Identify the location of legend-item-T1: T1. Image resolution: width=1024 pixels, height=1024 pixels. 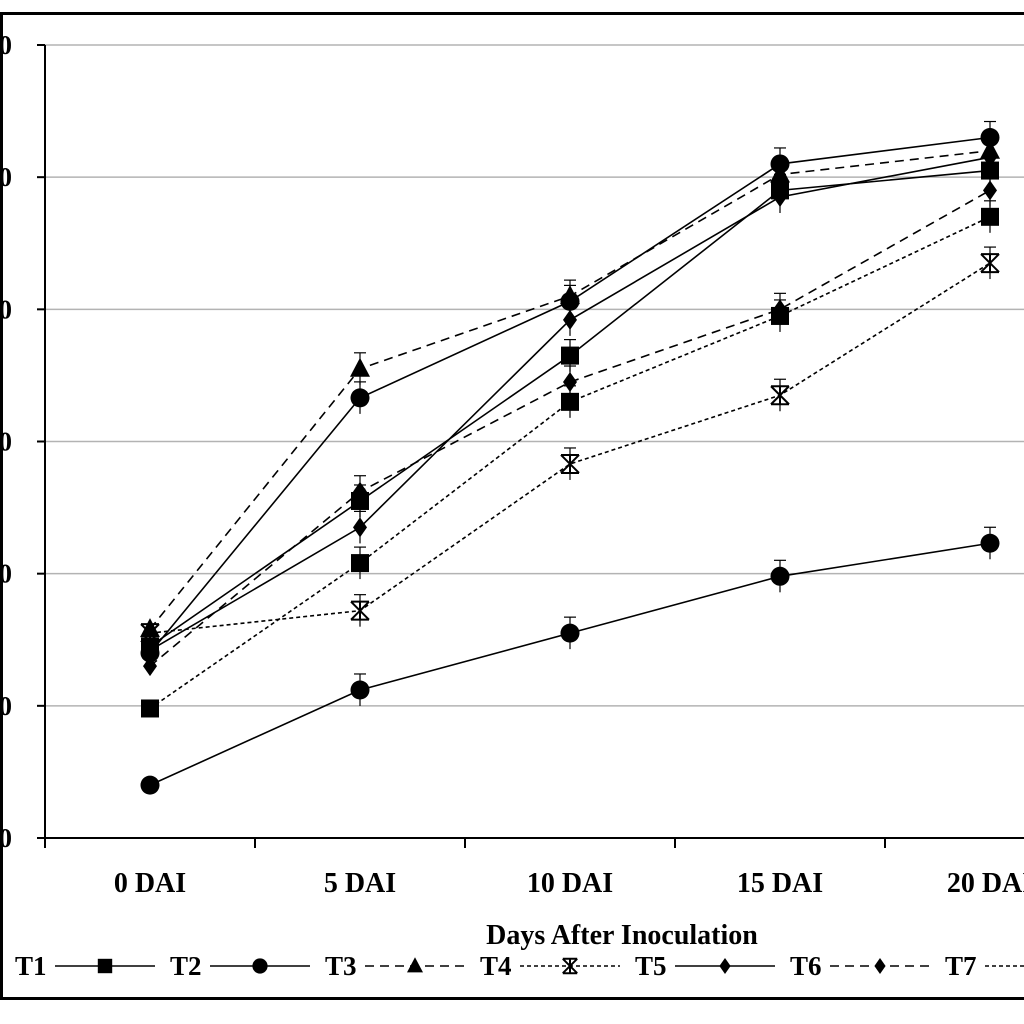
(85, 966).